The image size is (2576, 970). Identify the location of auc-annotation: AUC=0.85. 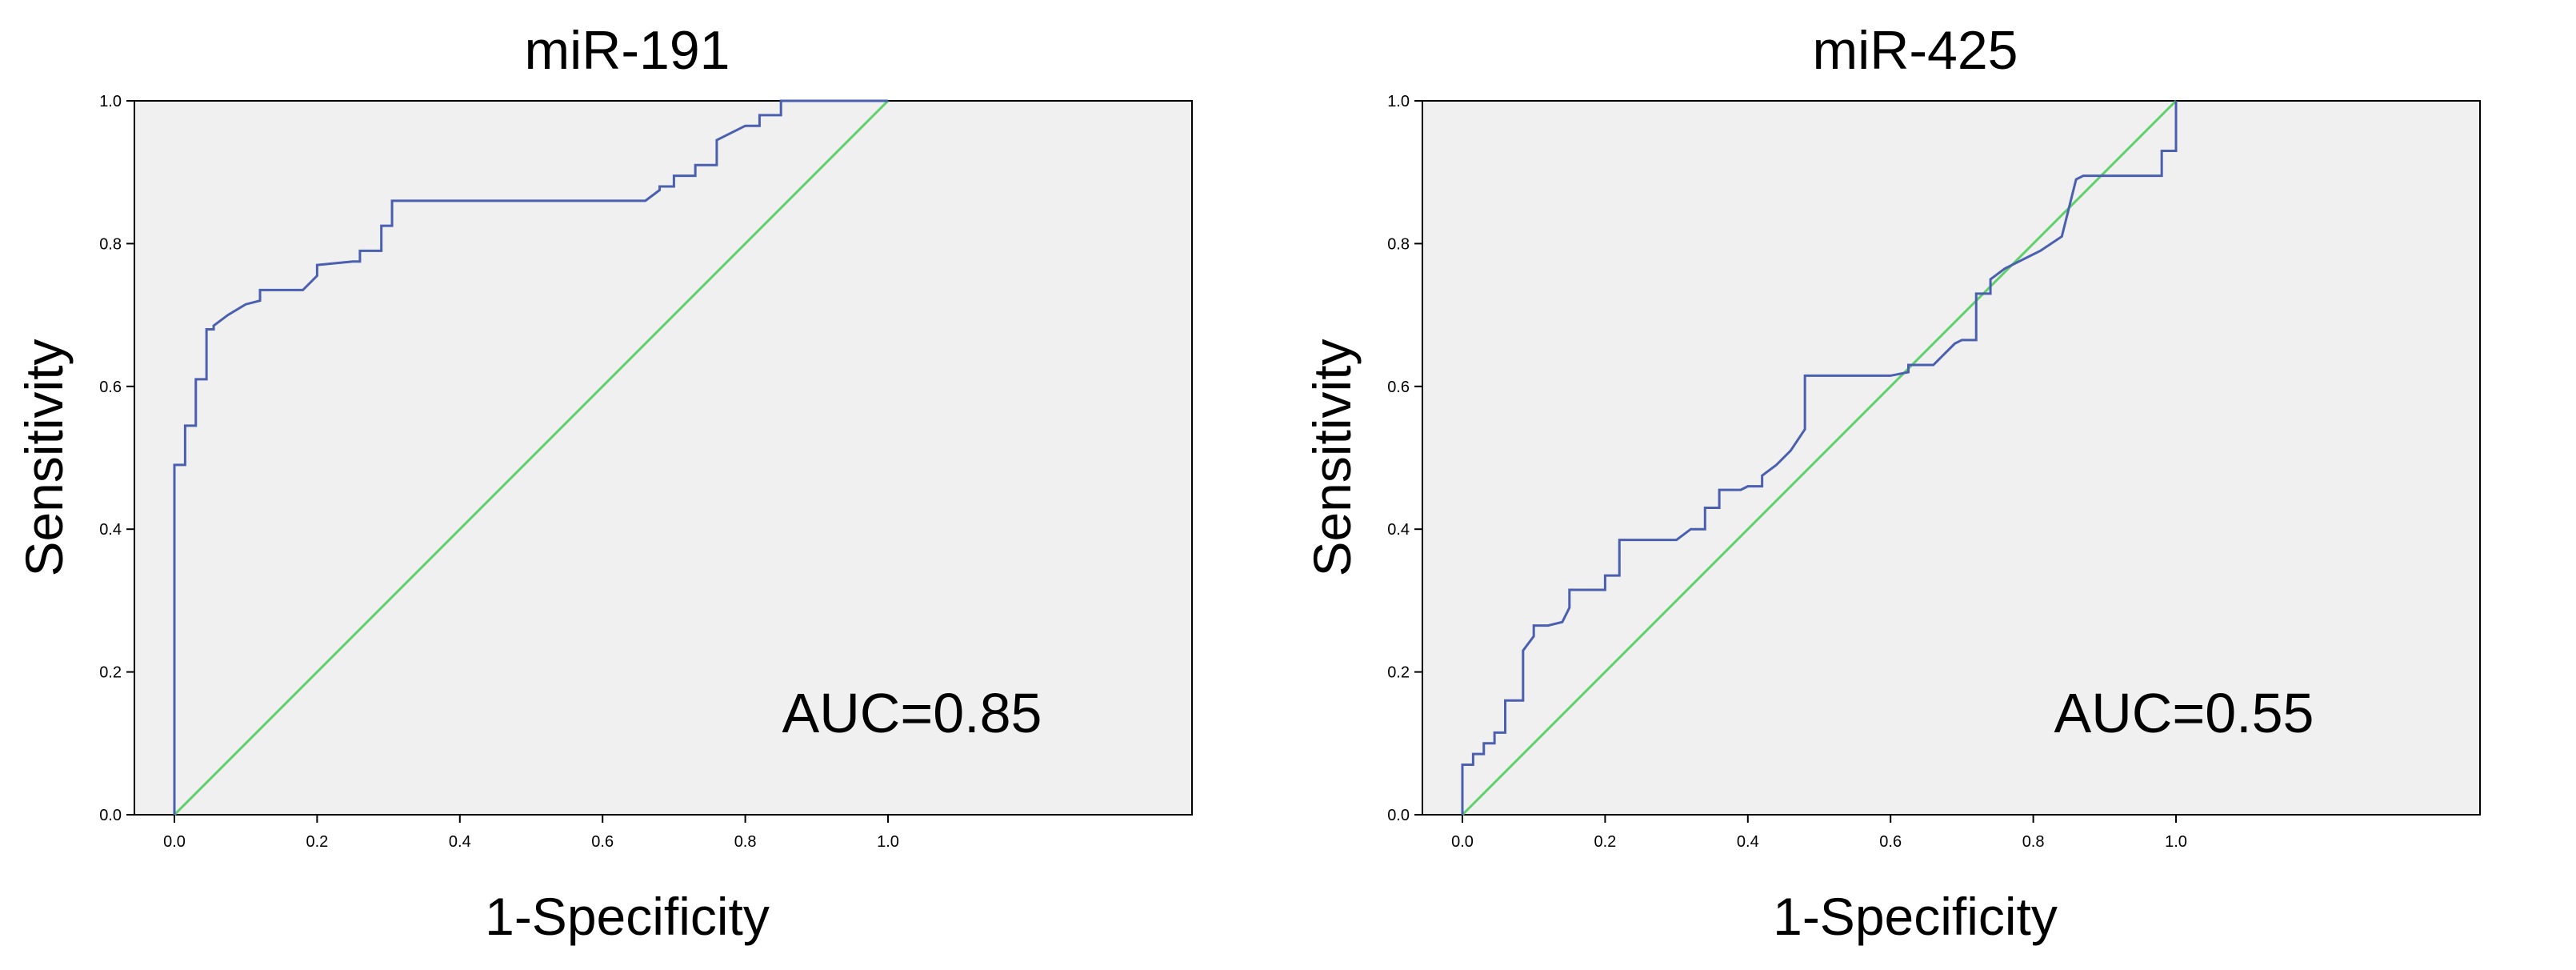
(912, 713).